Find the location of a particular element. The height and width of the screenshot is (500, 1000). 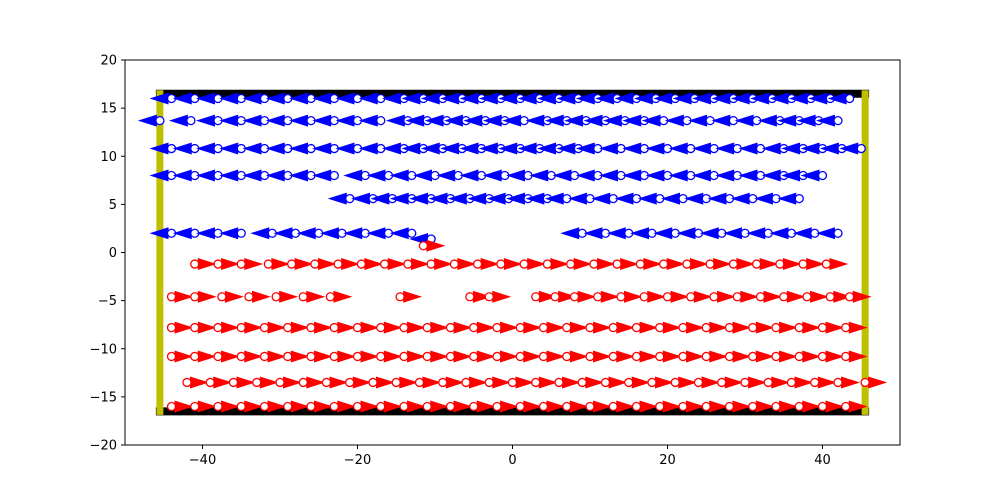

y-axis-ticks: −20 −15 −10 −5 0 5 10 15 20 is located at coordinates (107, 254).